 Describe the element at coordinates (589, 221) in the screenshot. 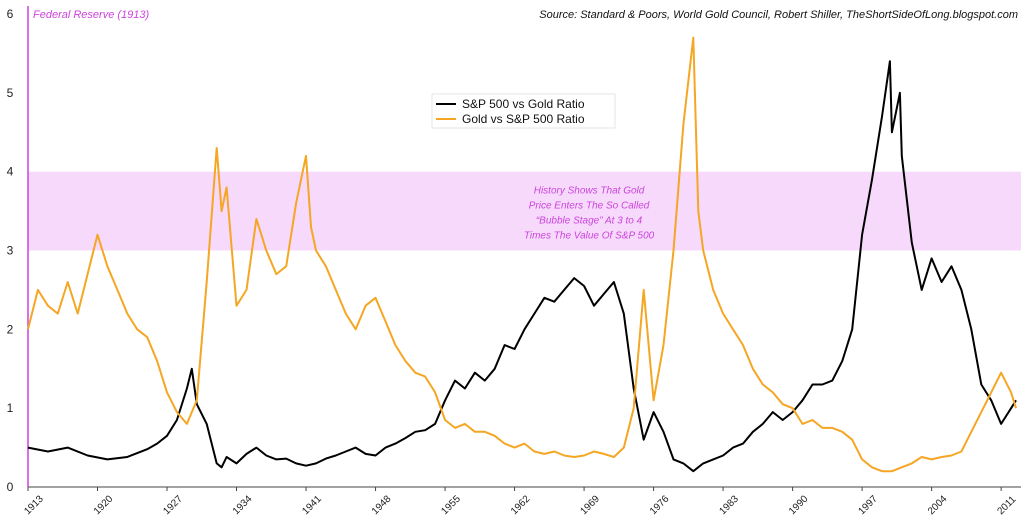

I see `band-annotation-line: “Bubble Stage” At 3 to 4` at that location.